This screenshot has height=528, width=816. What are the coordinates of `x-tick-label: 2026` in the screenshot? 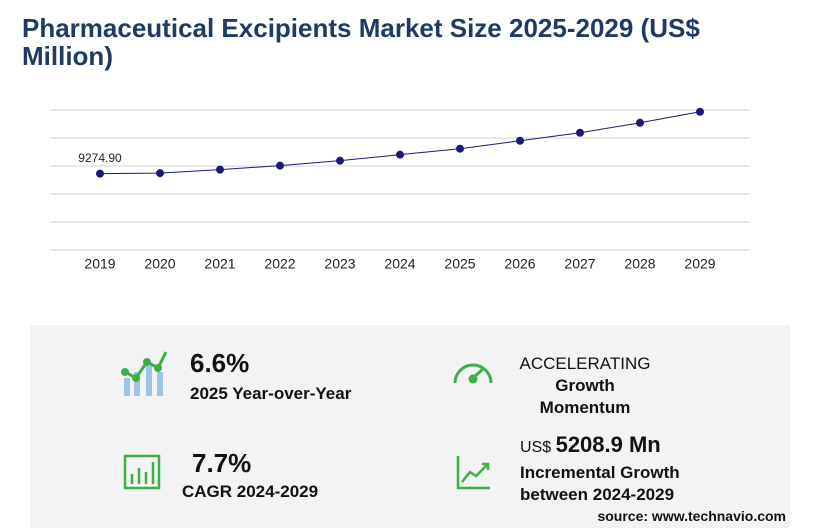 It's located at (519, 264).